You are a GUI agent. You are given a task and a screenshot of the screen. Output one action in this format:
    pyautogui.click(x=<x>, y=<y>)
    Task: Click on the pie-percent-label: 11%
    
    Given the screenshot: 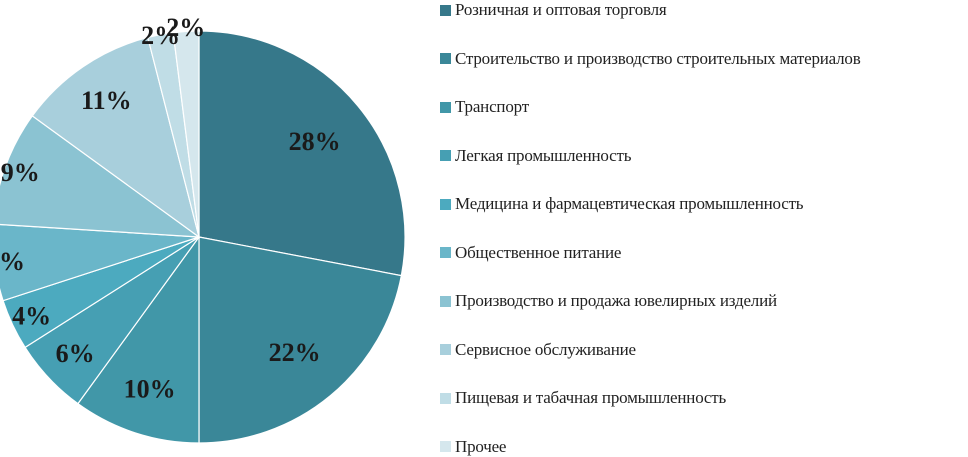 What is the action you would take?
    pyautogui.click(x=106, y=100)
    